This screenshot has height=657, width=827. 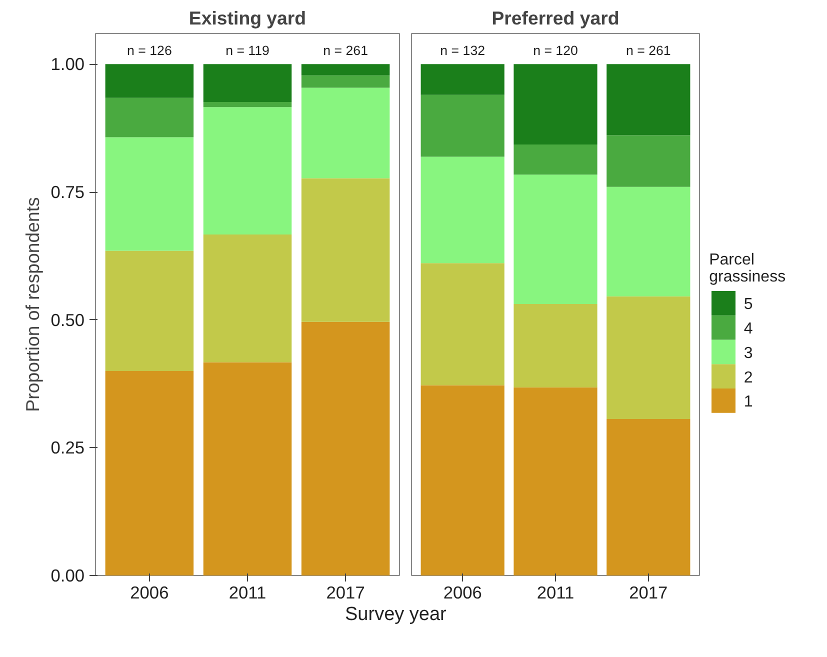 What do you see at coordinates (555, 50) in the screenshot?
I see `annotation: n = 120` at bounding box center [555, 50].